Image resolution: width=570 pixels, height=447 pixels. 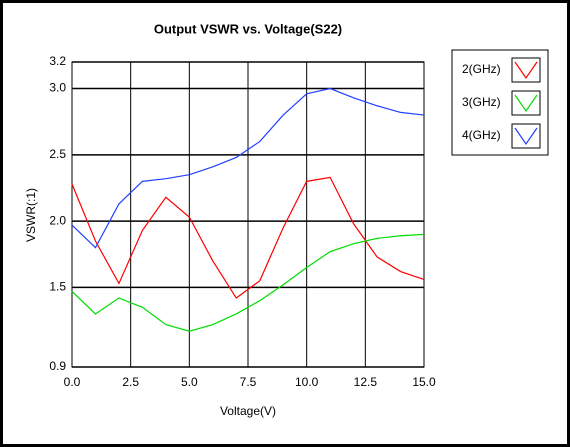 I want to click on chart-title: Output VSWR vs. Voltage(S22), so click(x=248, y=28).